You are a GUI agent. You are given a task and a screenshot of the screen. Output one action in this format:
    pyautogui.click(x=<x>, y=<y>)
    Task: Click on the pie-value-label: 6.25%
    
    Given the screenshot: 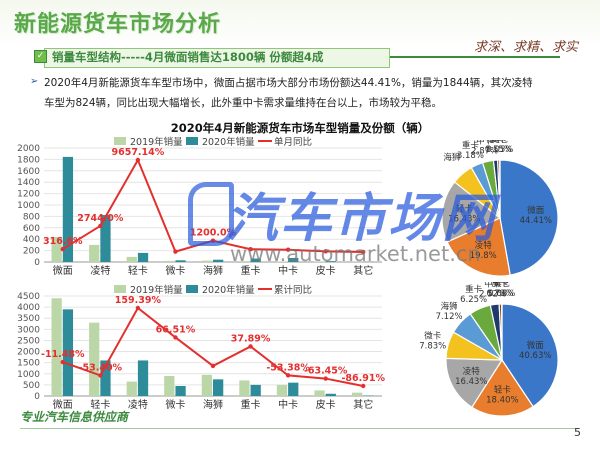 What is the action you would take?
    pyautogui.click(x=473, y=300)
    